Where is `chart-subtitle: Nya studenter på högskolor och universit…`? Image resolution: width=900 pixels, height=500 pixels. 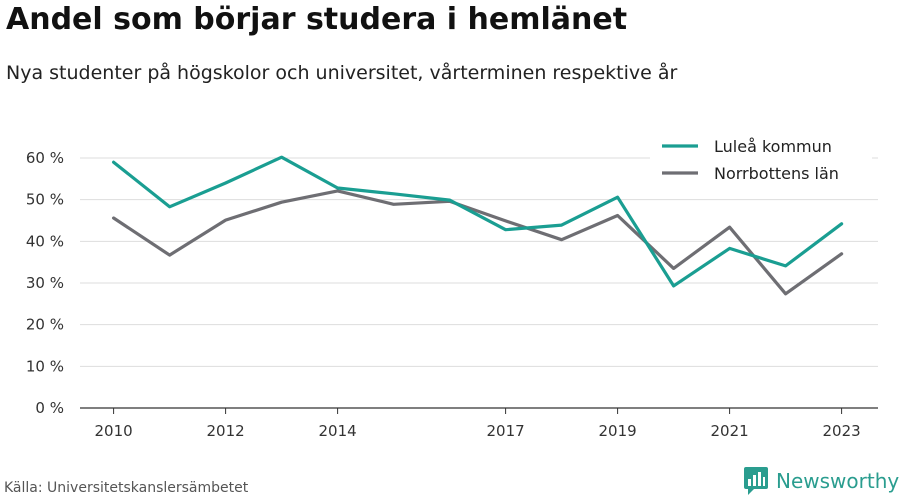
chart-subtitle: Nya studenter på högskolor och universit… is located at coordinates (342, 73).